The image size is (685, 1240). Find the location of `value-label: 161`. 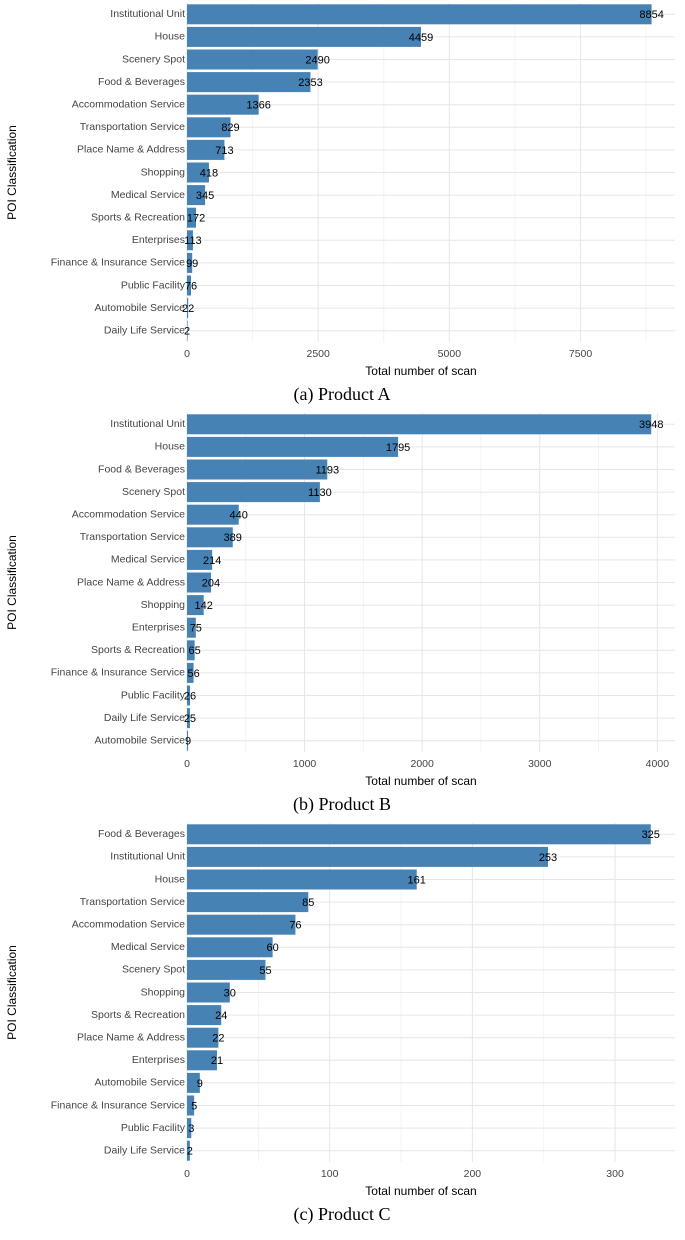

value-label: 161 is located at coordinates (417, 880).